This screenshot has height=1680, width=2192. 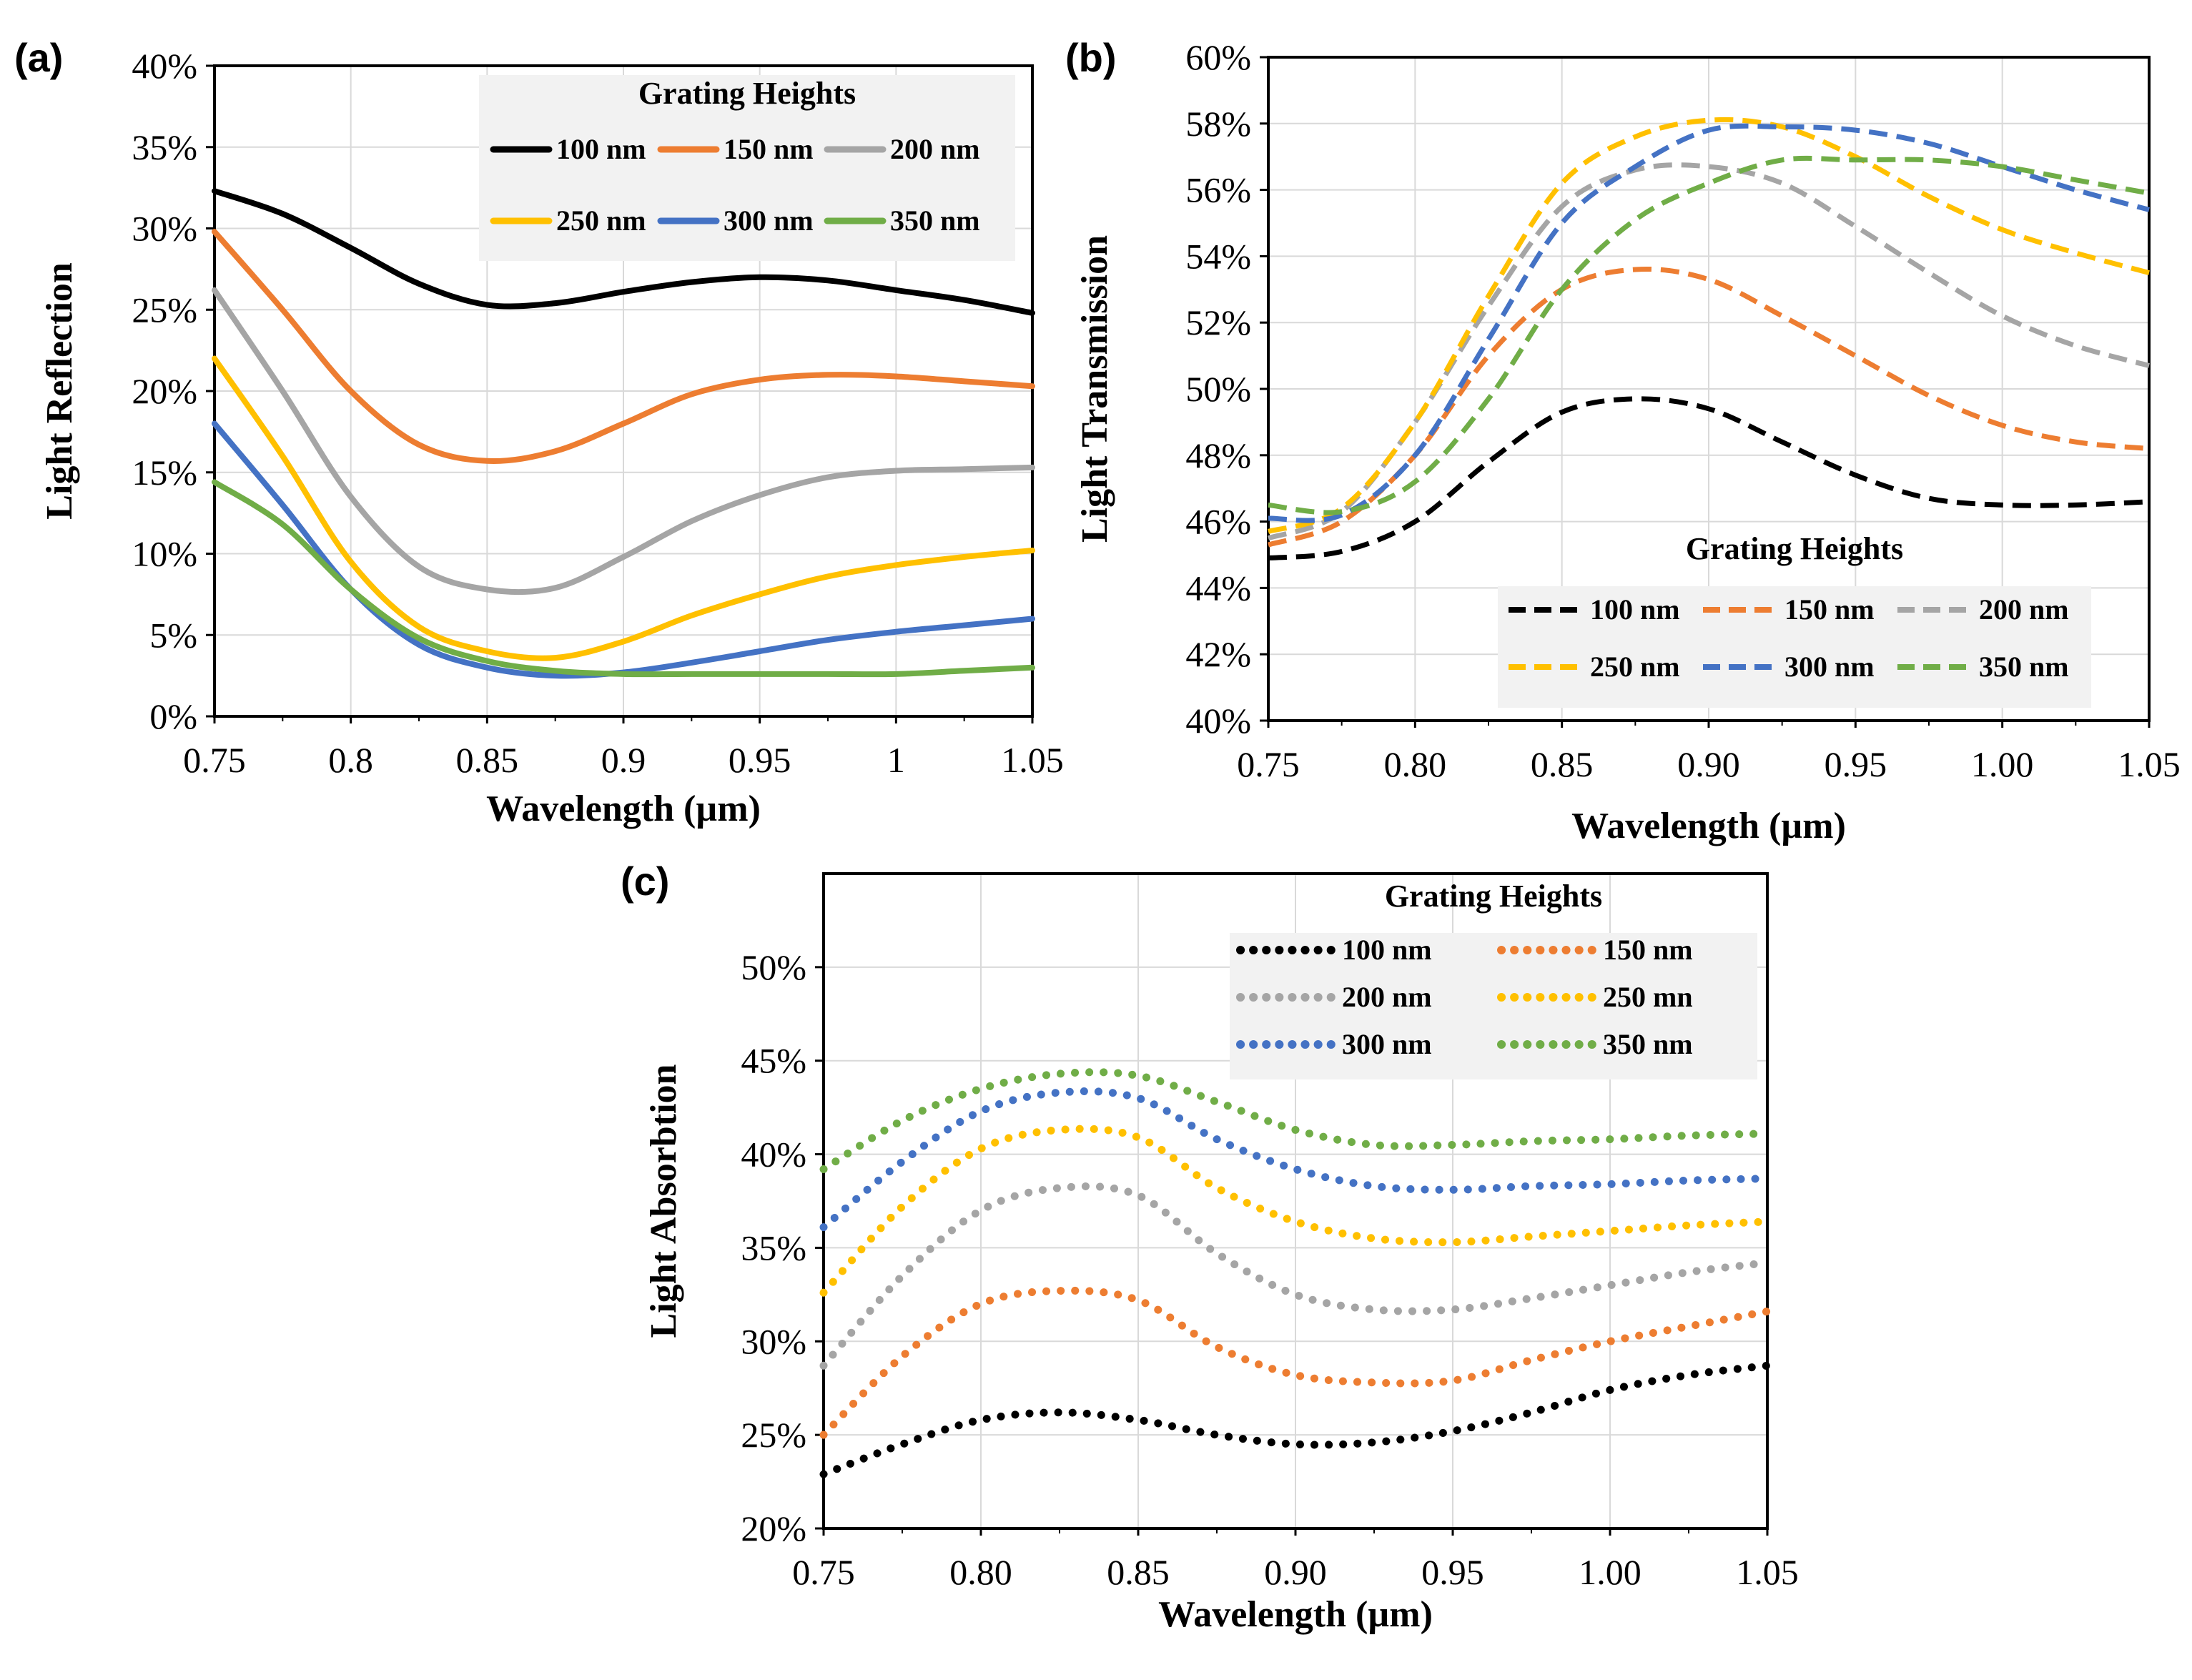 I want to click on panel-label: (a), so click(x=38, y=58).